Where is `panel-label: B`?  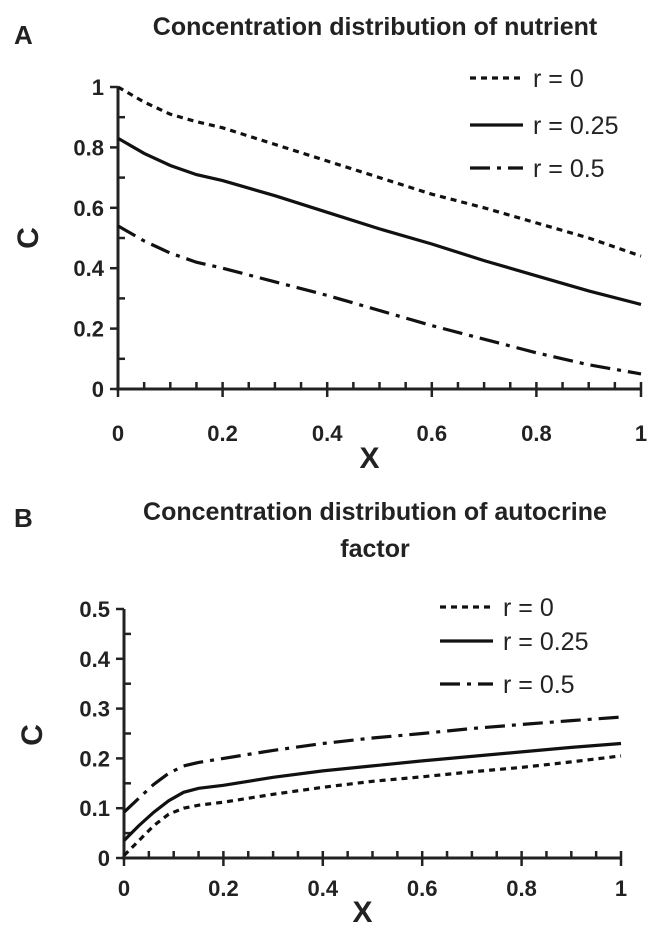
panel-label: B is located at coordinates (23, 518).